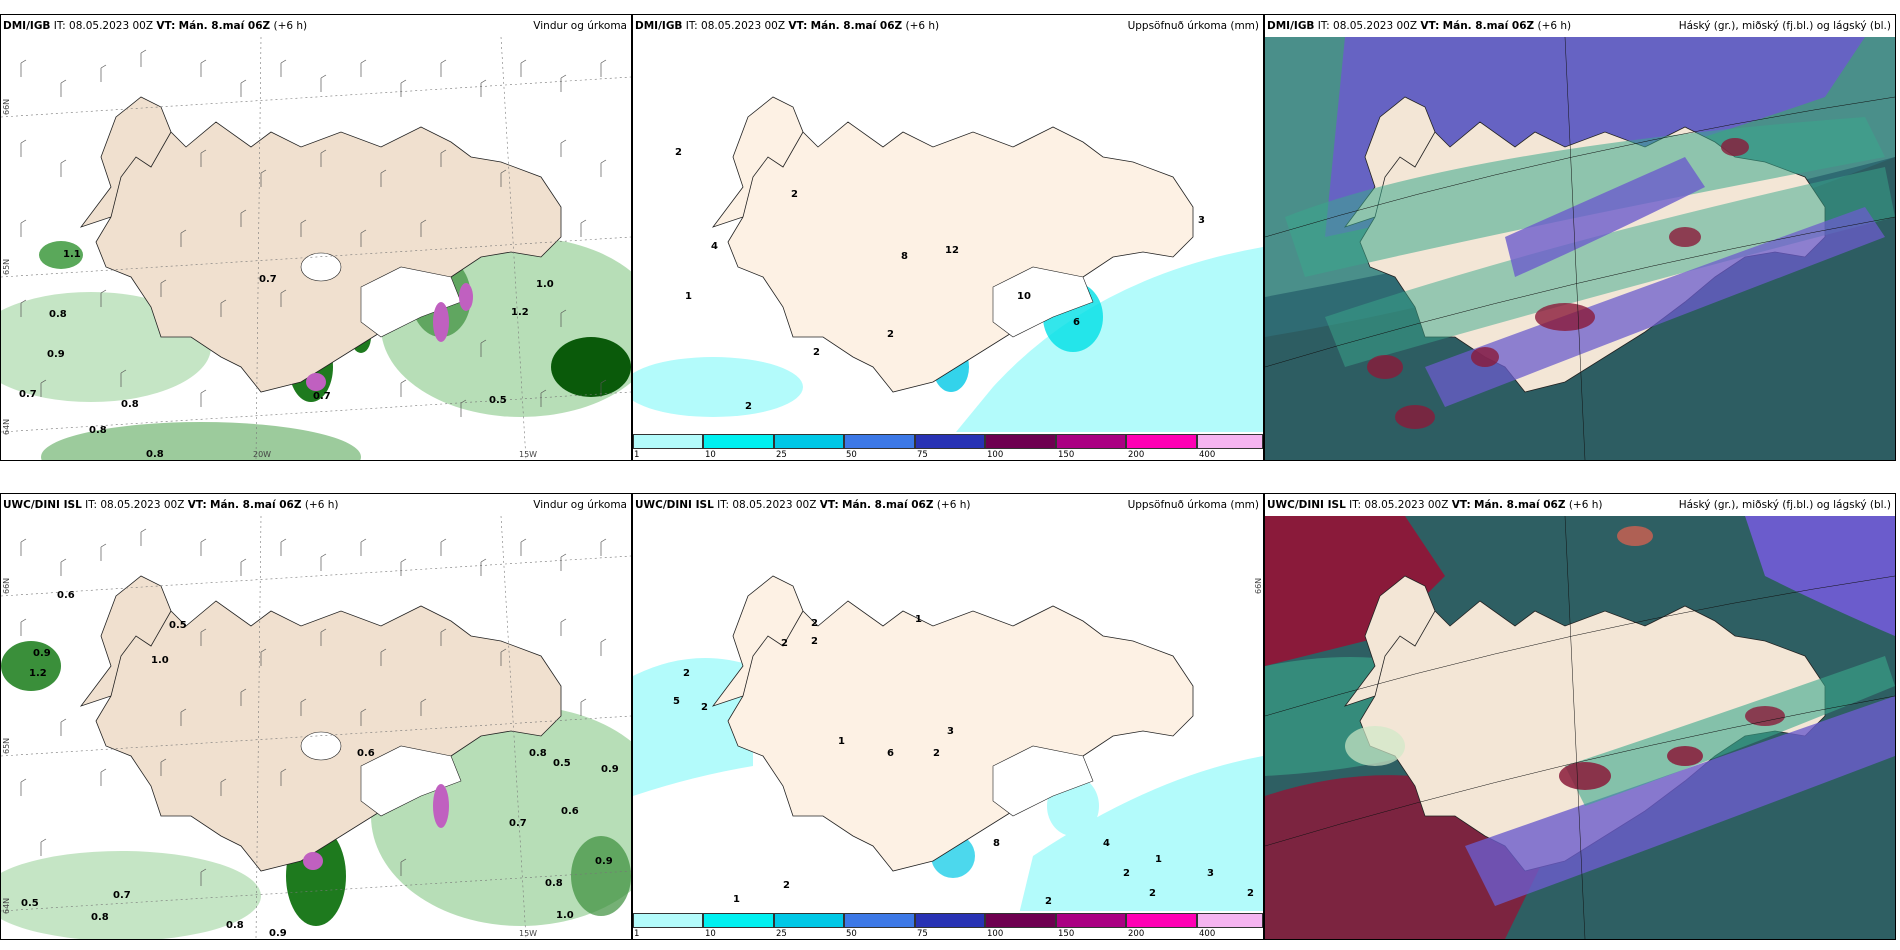 This screenshot has height=950, width=1900. Describe the element at coordinates (269, 758) in the screenshot. I see `grid-labels: 66N 65N 64N 15W` at that location.